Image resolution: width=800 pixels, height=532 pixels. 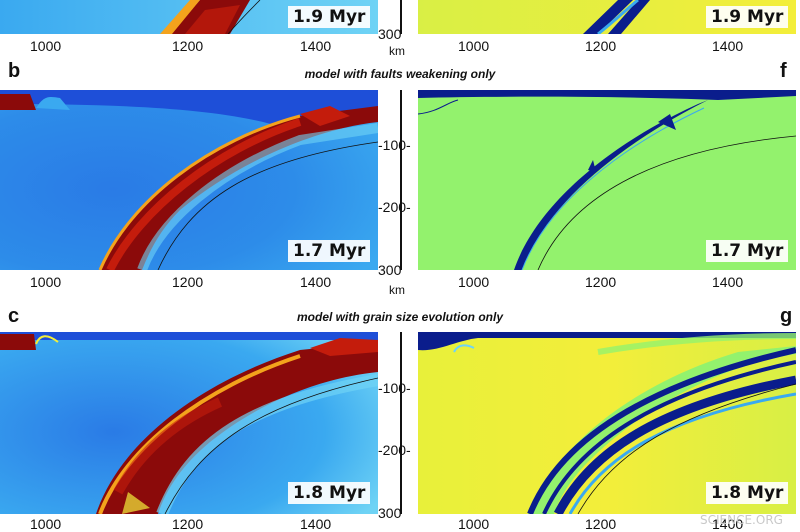 I want to click on panel-a-viscosity: 1.9 Myr, so click(x=189, y=17).